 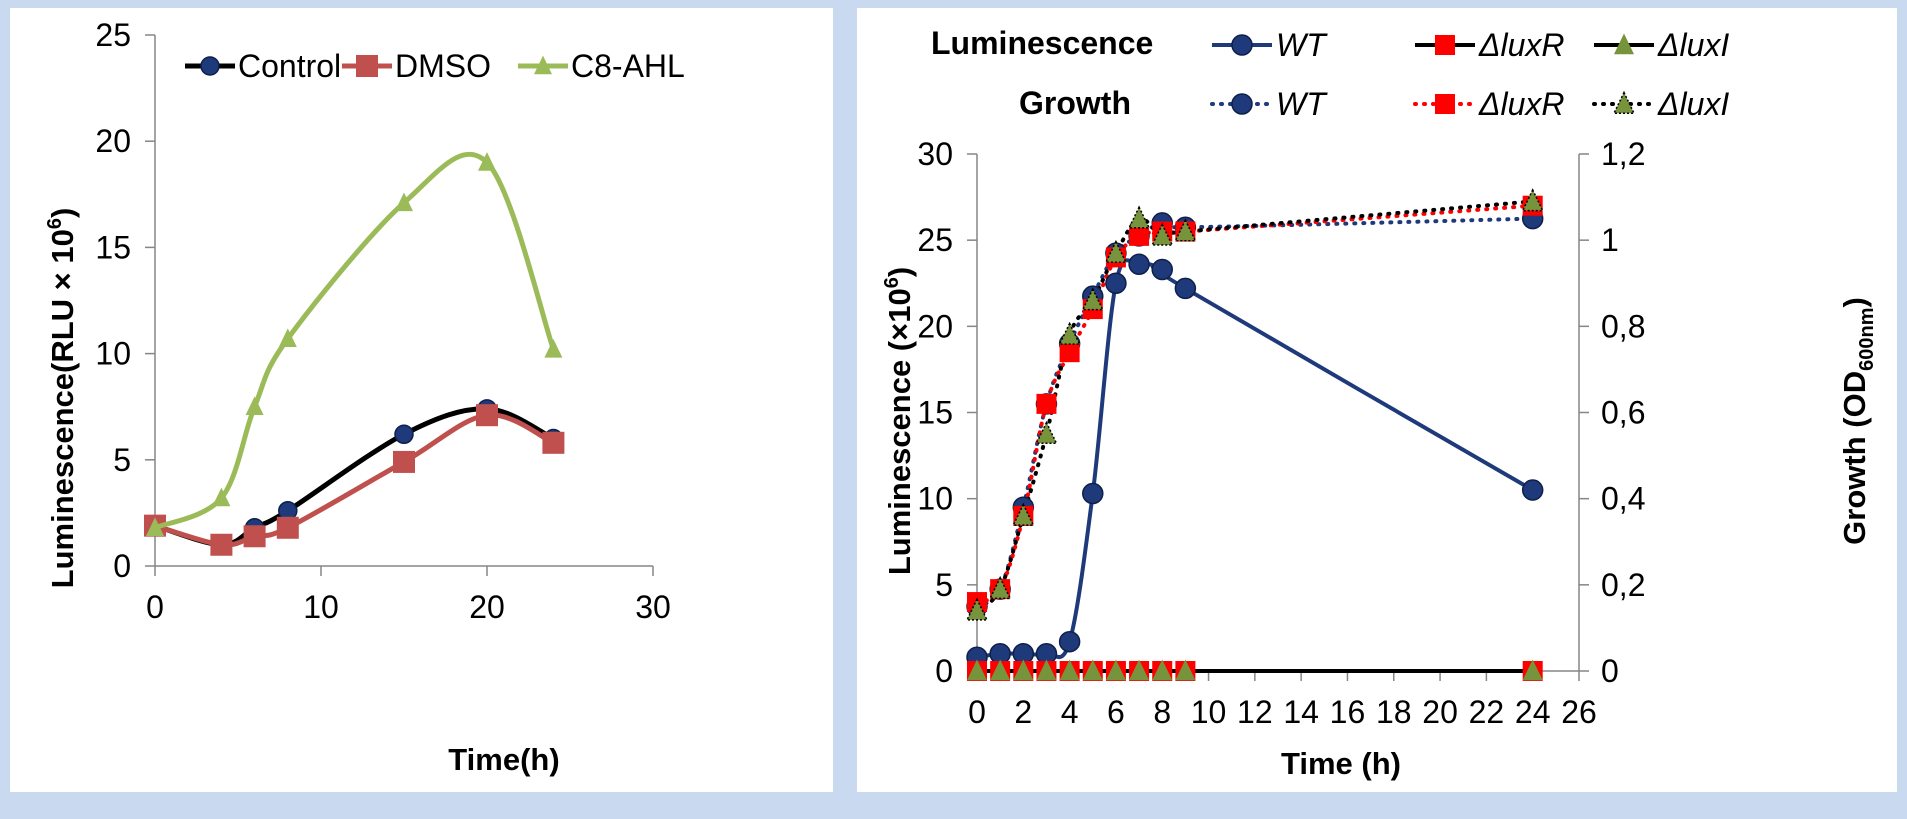 What do you see at coordinates (1610, 240) in the screenshot?
I see `right-y2-tick-label: 1` at bounding box center [1610, 240].